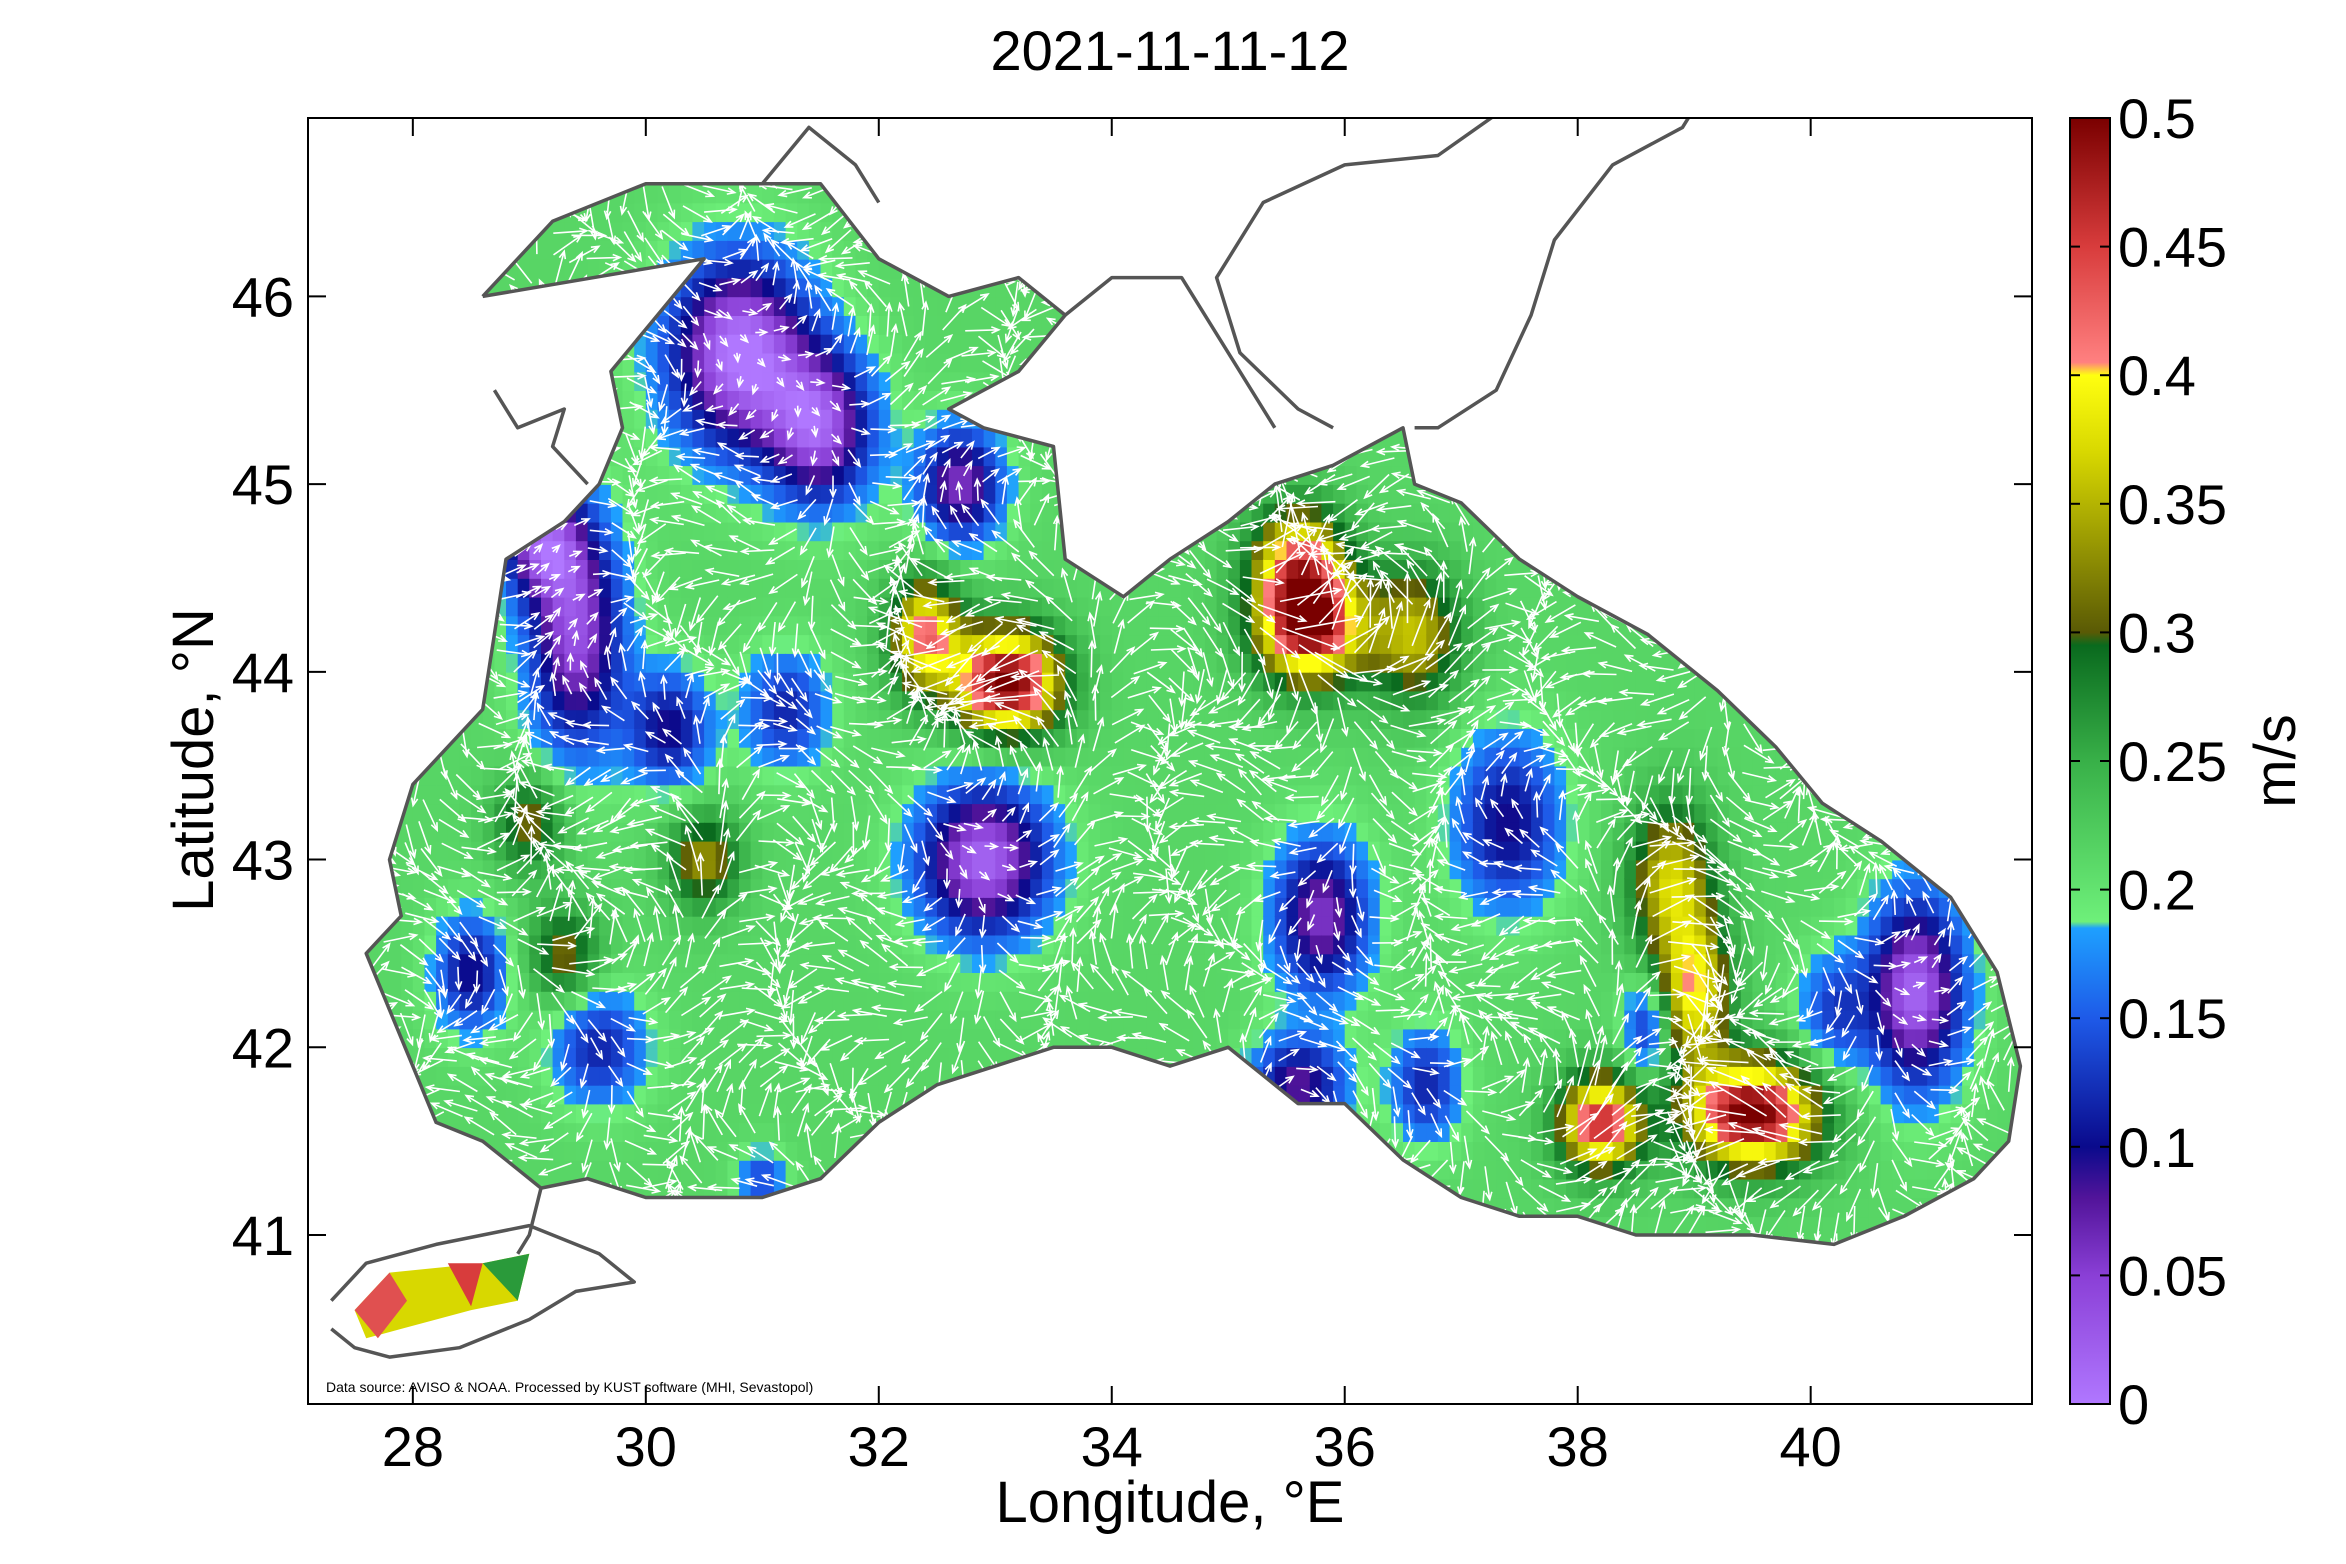 The width and height of the screenshot is (2346, 1564). What do you see at coordinates (2172, 504) in the screenshot?
I see `colorbar-tick-label: 0.35` at bounding box center [2172, 504].